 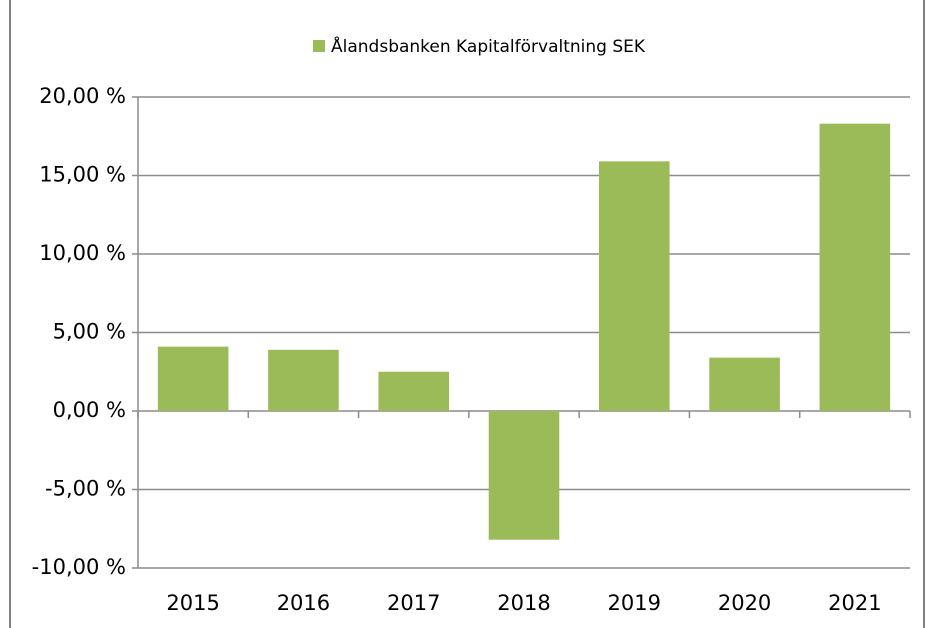 I want to click on x-tick-label: 2017, so click(x=413, y=603).